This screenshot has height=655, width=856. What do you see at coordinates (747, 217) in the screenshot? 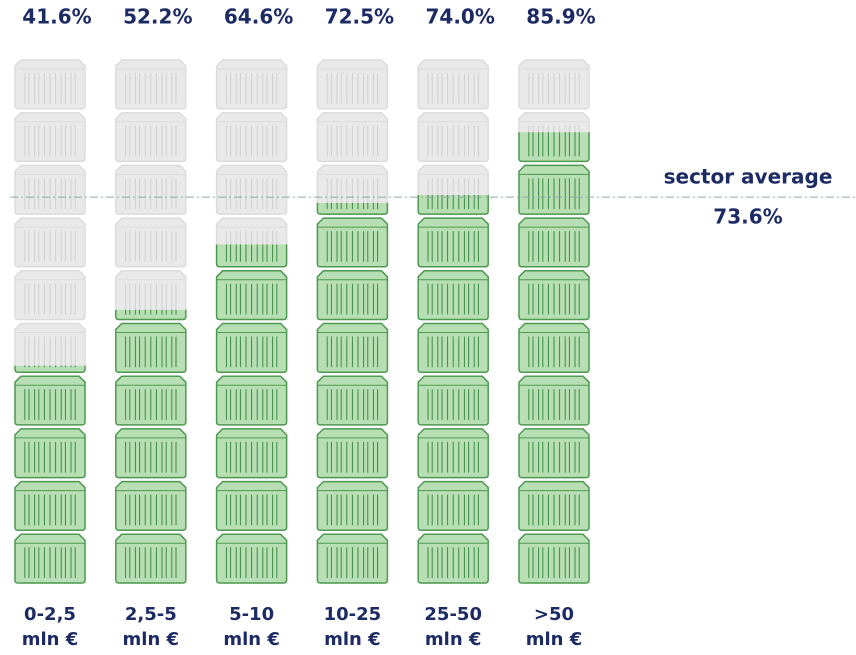
I see `reference-value-label: 73.6%` at bounding box center [747, 217].